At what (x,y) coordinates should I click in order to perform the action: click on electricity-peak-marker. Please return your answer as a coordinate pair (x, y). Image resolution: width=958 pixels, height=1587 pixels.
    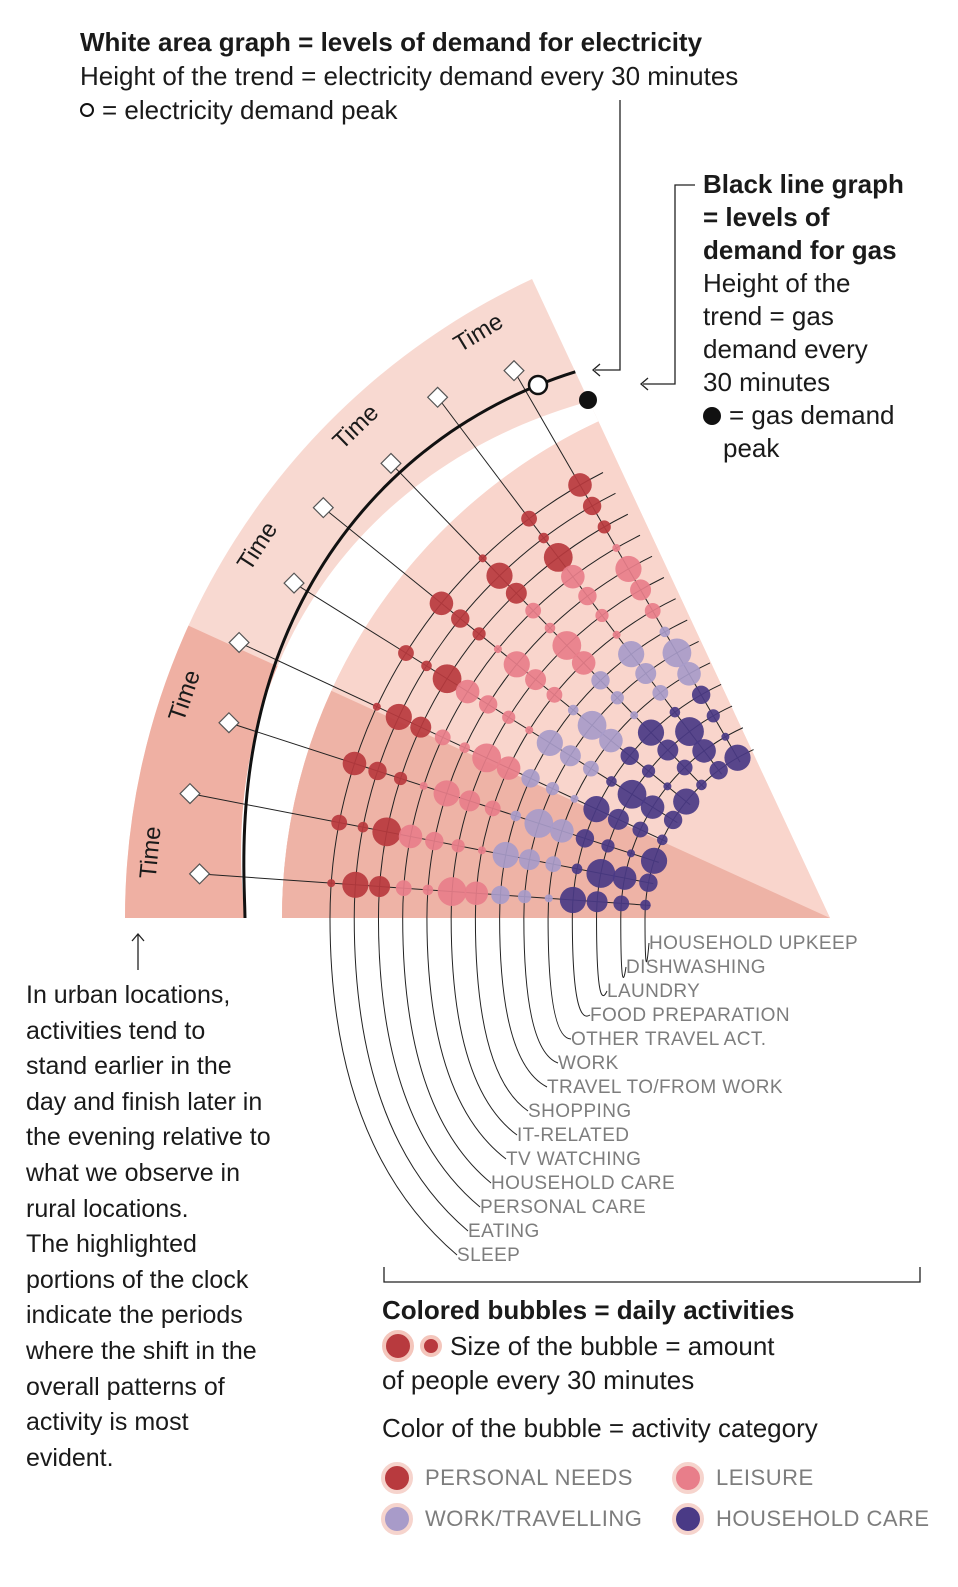
    Looking at the image, I should click on (538, 385).